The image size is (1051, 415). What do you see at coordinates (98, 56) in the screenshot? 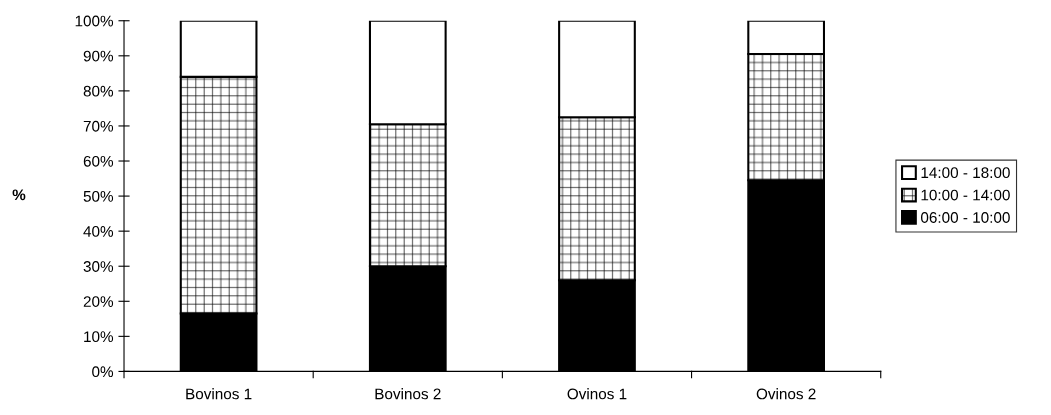
I see `y-tick-label: 90%` at bounding box center [98, 56].